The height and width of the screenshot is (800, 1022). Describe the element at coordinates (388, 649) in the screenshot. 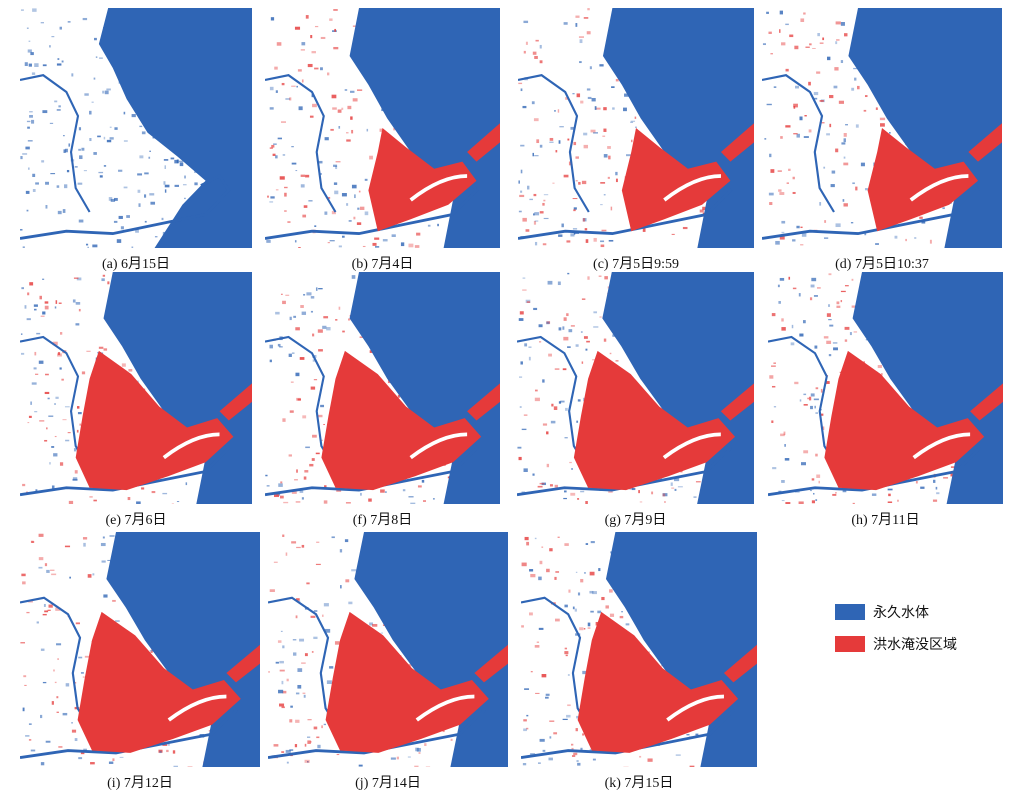

I see `flood-map` at that location.